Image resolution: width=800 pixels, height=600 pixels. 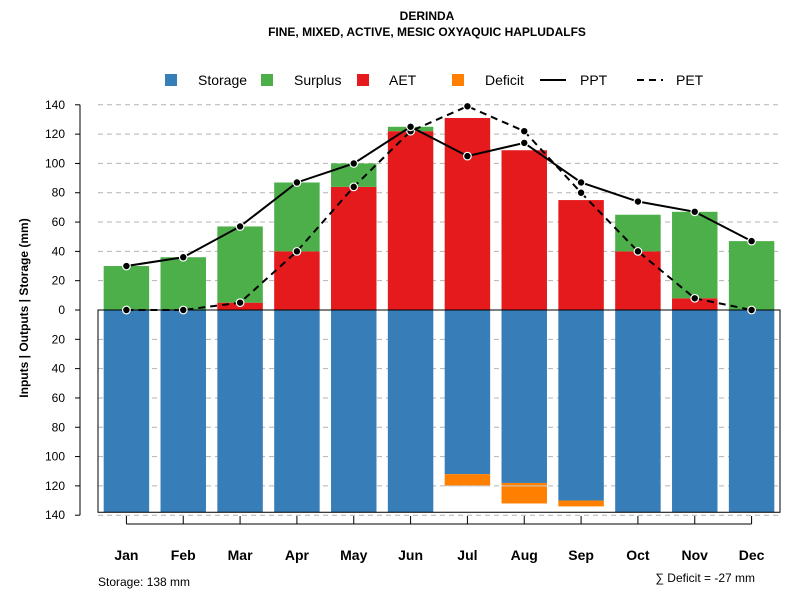 What do you see at coordinates (353, 555) in the screenshot?
I see `x-tick-label: May` at bounding box center [353, 555].